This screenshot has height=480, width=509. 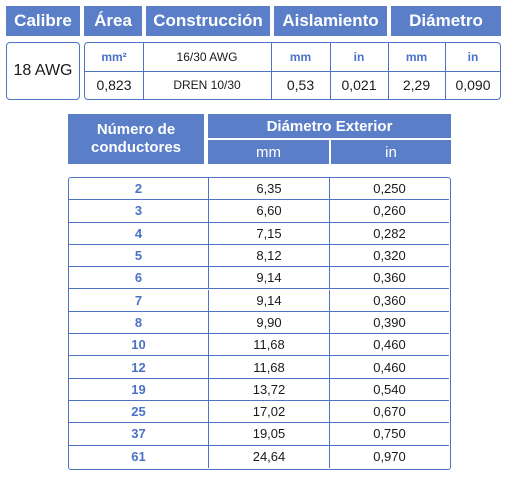 I want to click on diameter-in: 0,260, so click(x=389, y=211).